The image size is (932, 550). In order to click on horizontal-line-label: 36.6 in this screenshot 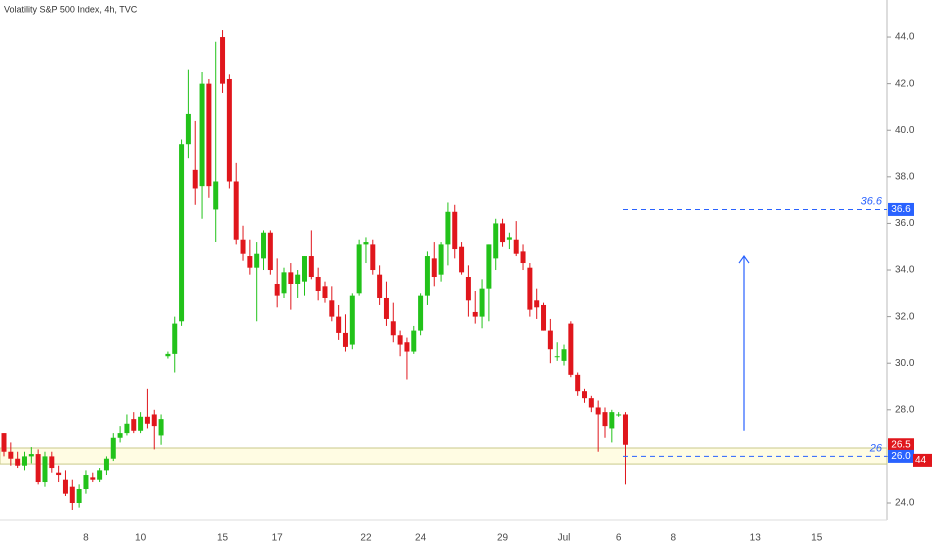, I will do `click(872, 201)`.